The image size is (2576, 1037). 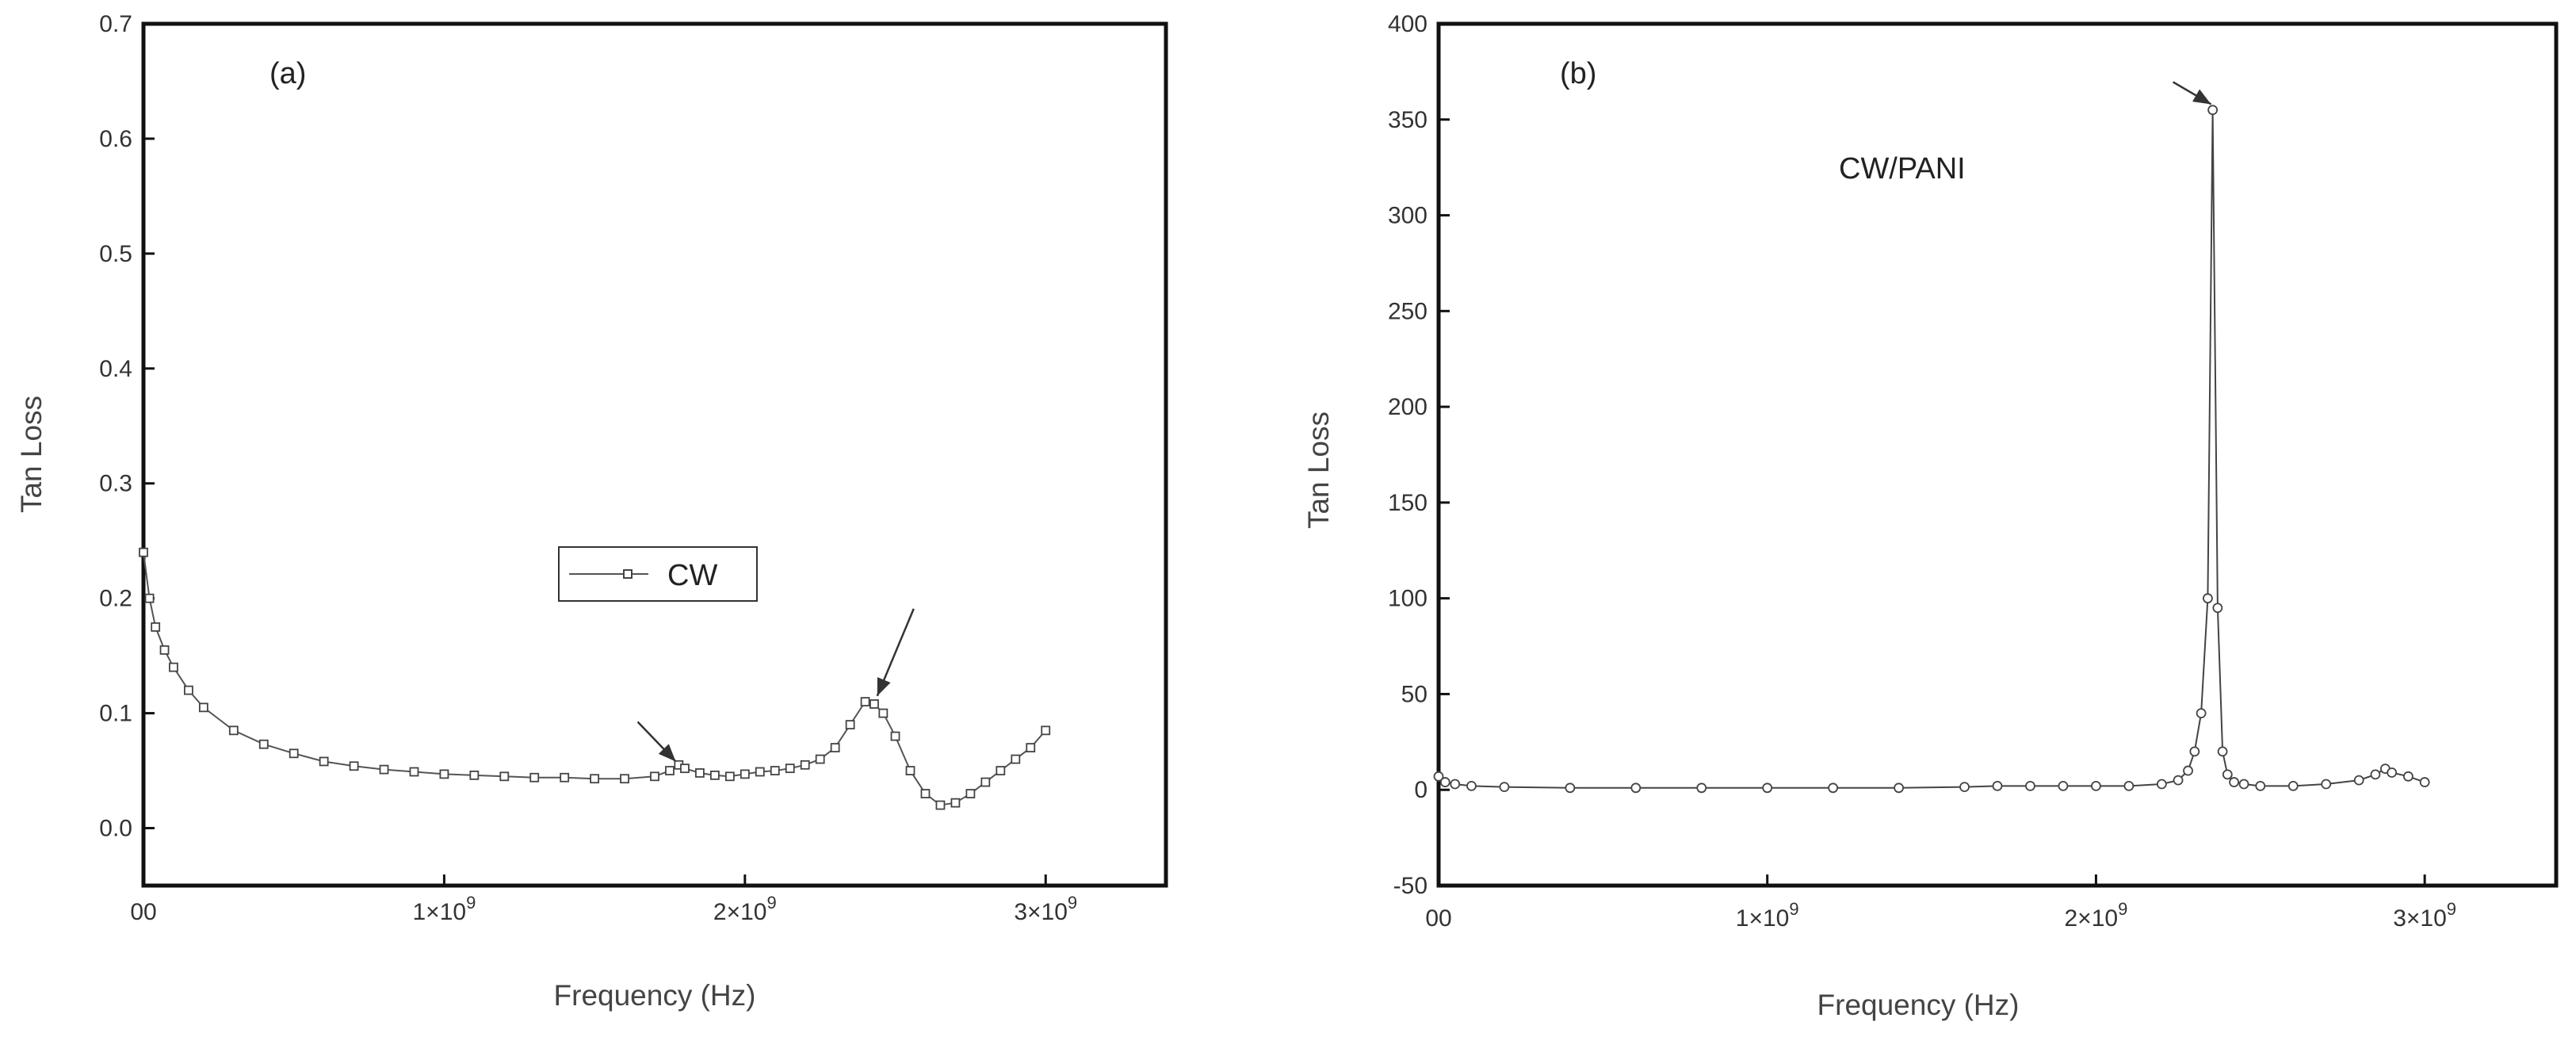 I want to click on panel-a-x-tick-label: 00, so click(x=143, y=912).